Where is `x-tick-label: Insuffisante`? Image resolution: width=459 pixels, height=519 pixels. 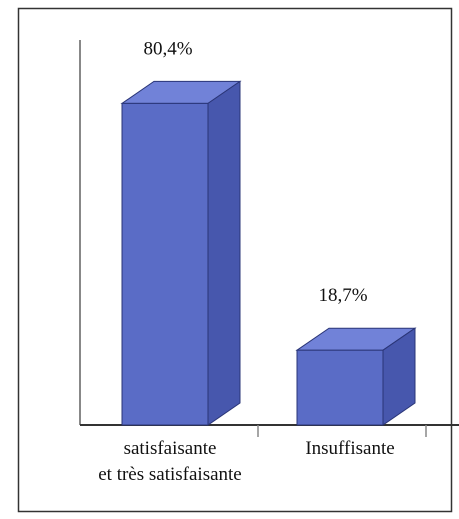
x-tick-label: Insuffisante is located at coordinates (349, 448).